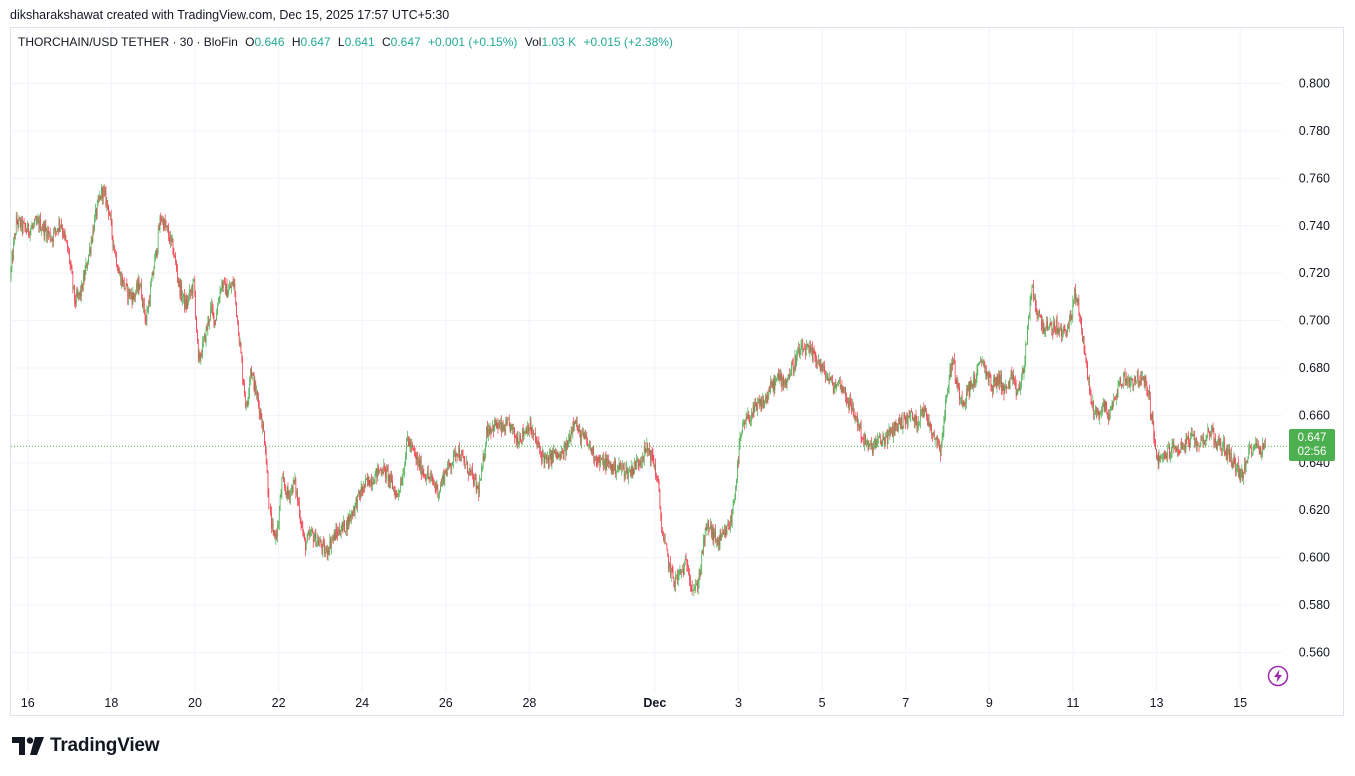  Describe the element at coordinates (86, 746) in the screenshot. I see `tradingview-logo: TradingView` at that location.